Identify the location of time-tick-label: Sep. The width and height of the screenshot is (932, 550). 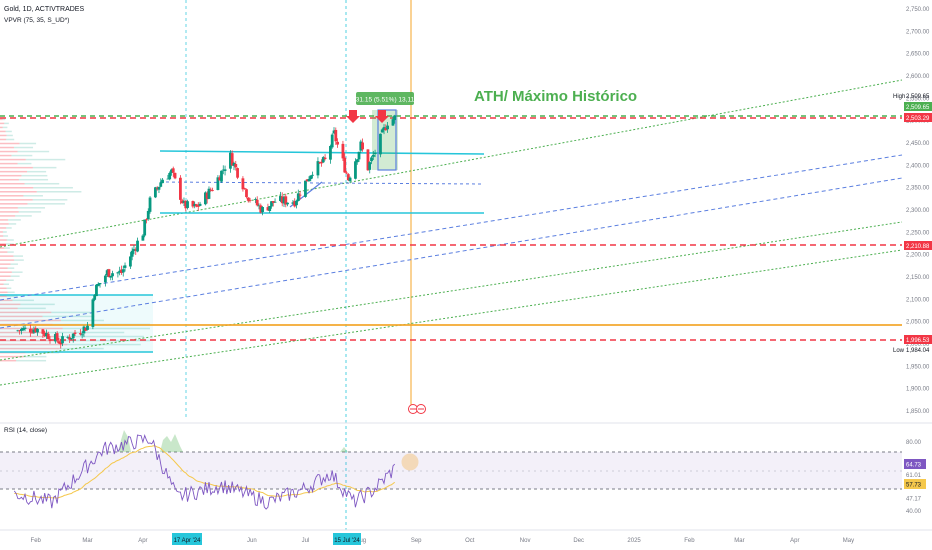
(416, 541).